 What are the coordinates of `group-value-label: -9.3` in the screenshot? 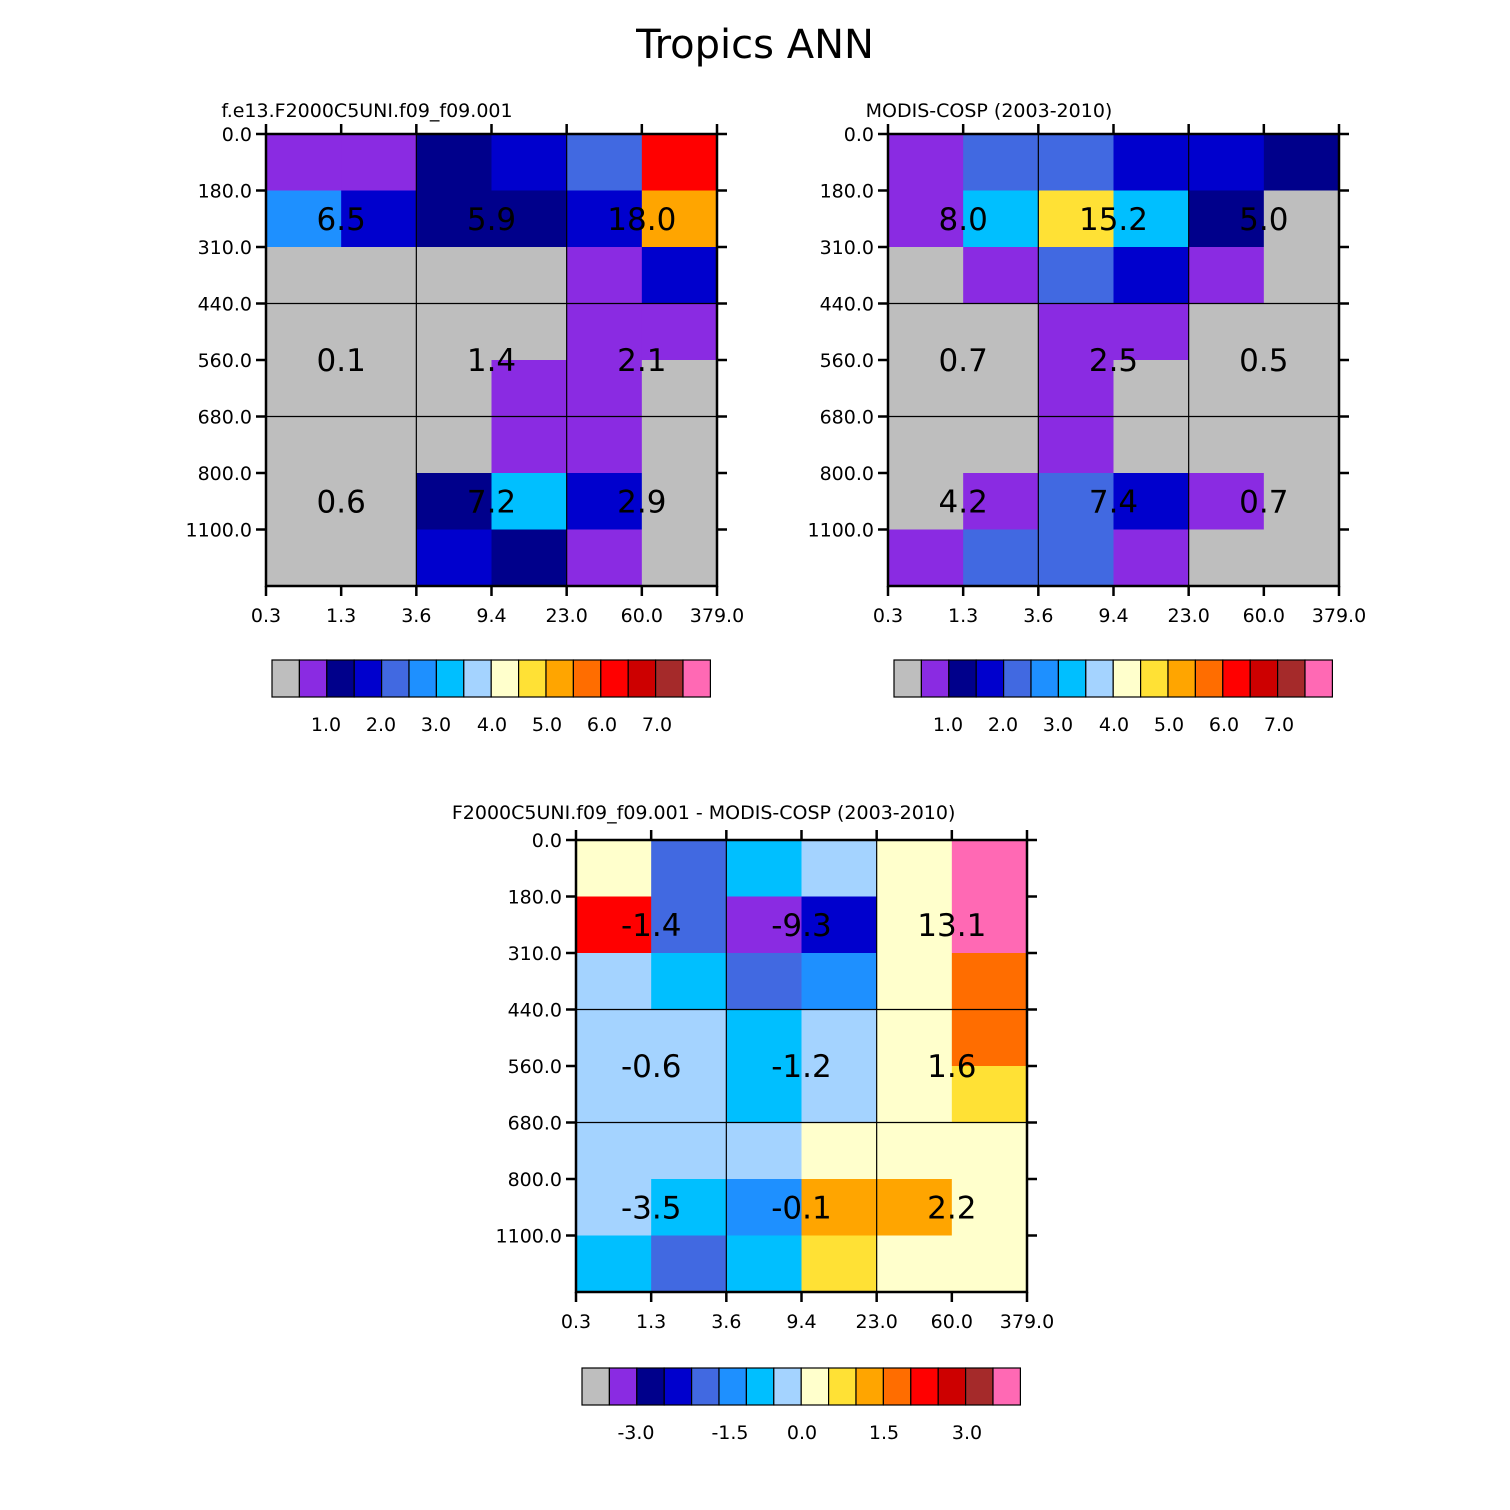 It's located at (801, 926).